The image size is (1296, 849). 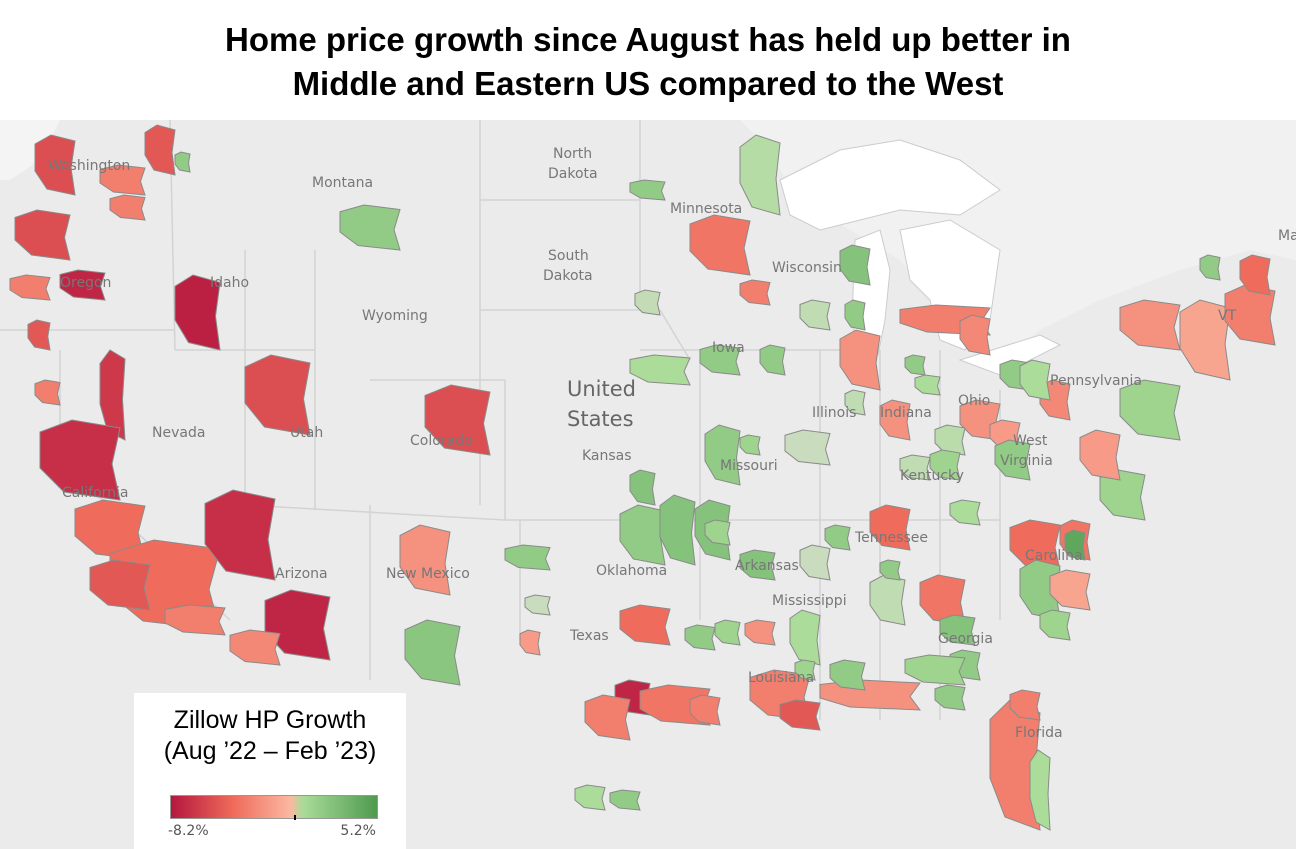 What do you see at coordinates (932, 476) in the screenshot?
I see `label-kentucky: Kentucky` at bounding box center [932, 476].